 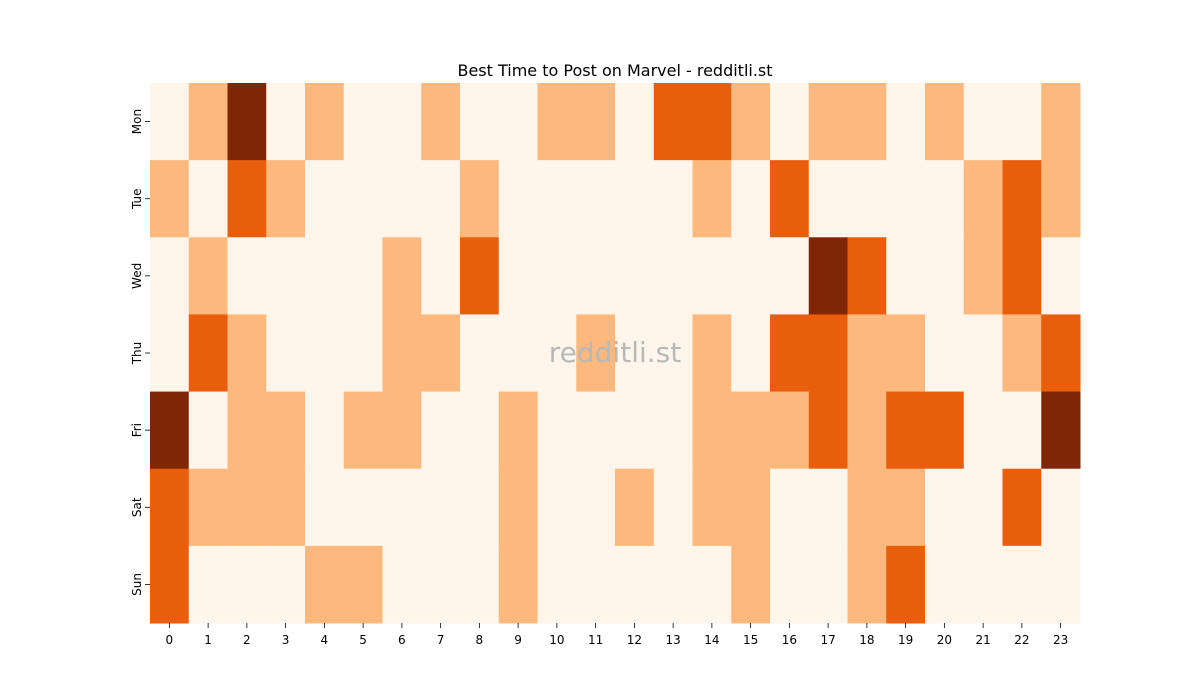 What do you see at coordinates (982, 640) in the screenshot?
I see `x-tick-label: 21` at bounding box center [982, 640].